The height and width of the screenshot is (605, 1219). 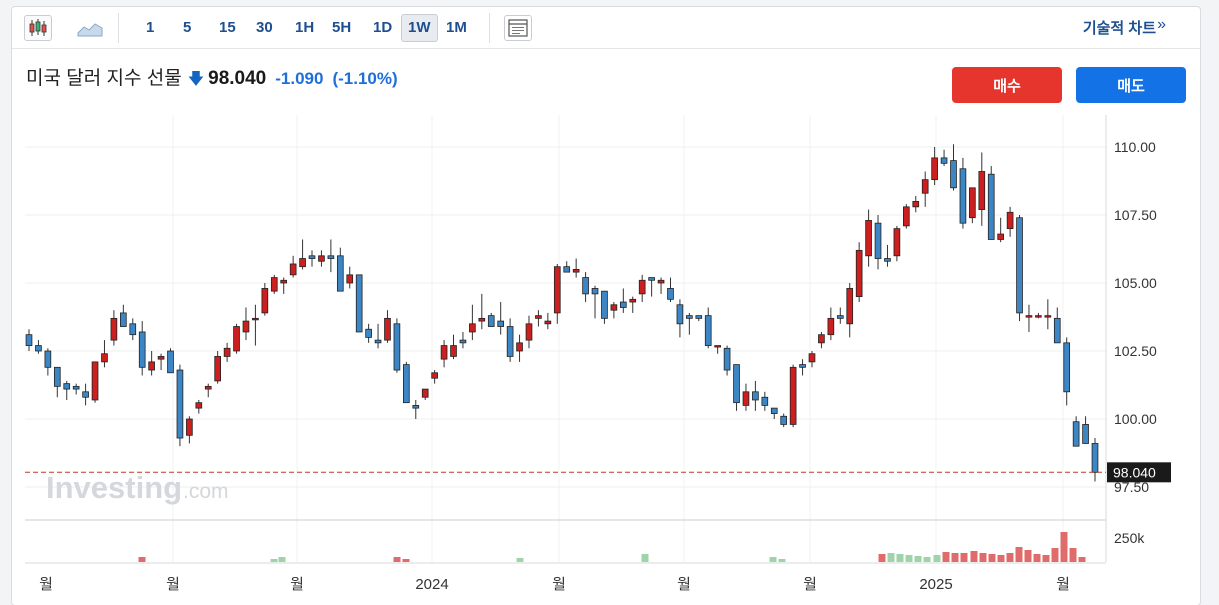 What do you see at coordinates (1131, 487) in the screenshot?
I see `y-tick-label: 97.50` at bounding box center [1131, 487].